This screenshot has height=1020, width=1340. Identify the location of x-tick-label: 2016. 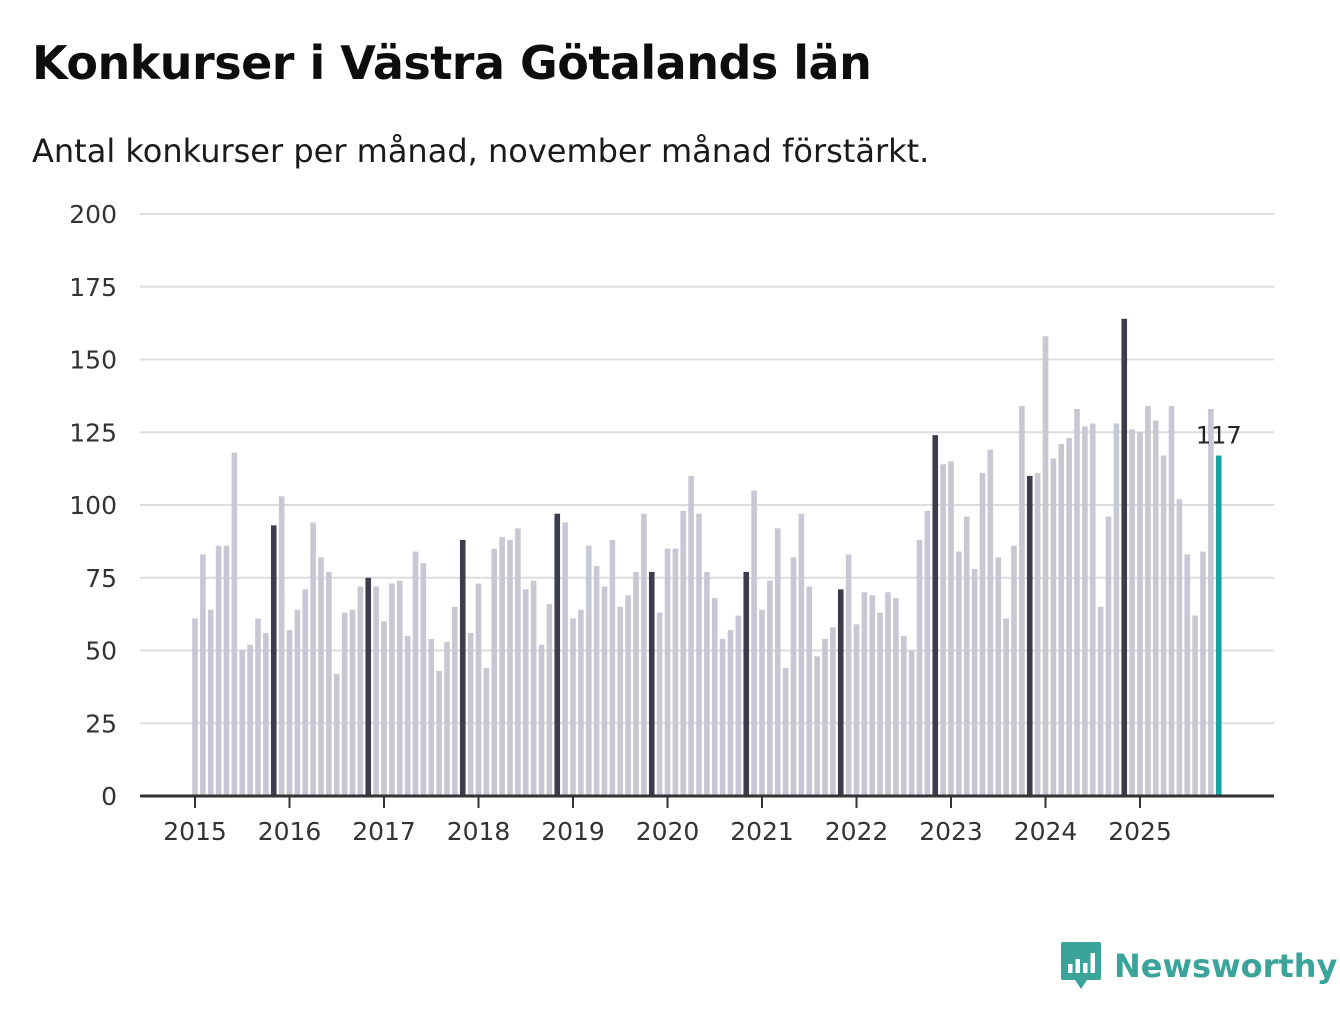
(290, 831).